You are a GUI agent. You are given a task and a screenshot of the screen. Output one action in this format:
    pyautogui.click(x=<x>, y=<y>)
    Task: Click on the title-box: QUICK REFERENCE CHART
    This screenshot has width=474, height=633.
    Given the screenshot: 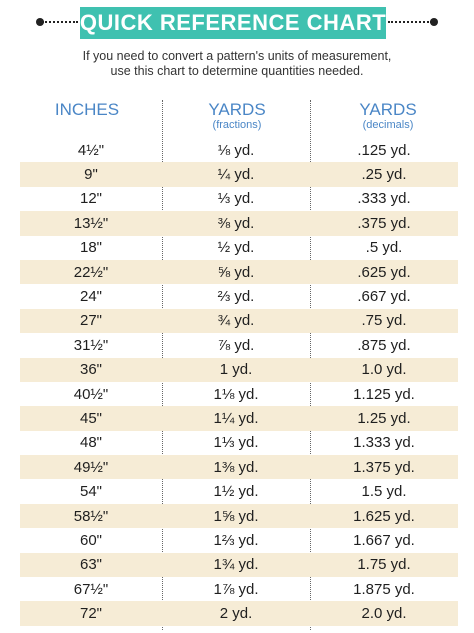 What is the action you would take?
    pyautogui.click(x=233, y=23)
    